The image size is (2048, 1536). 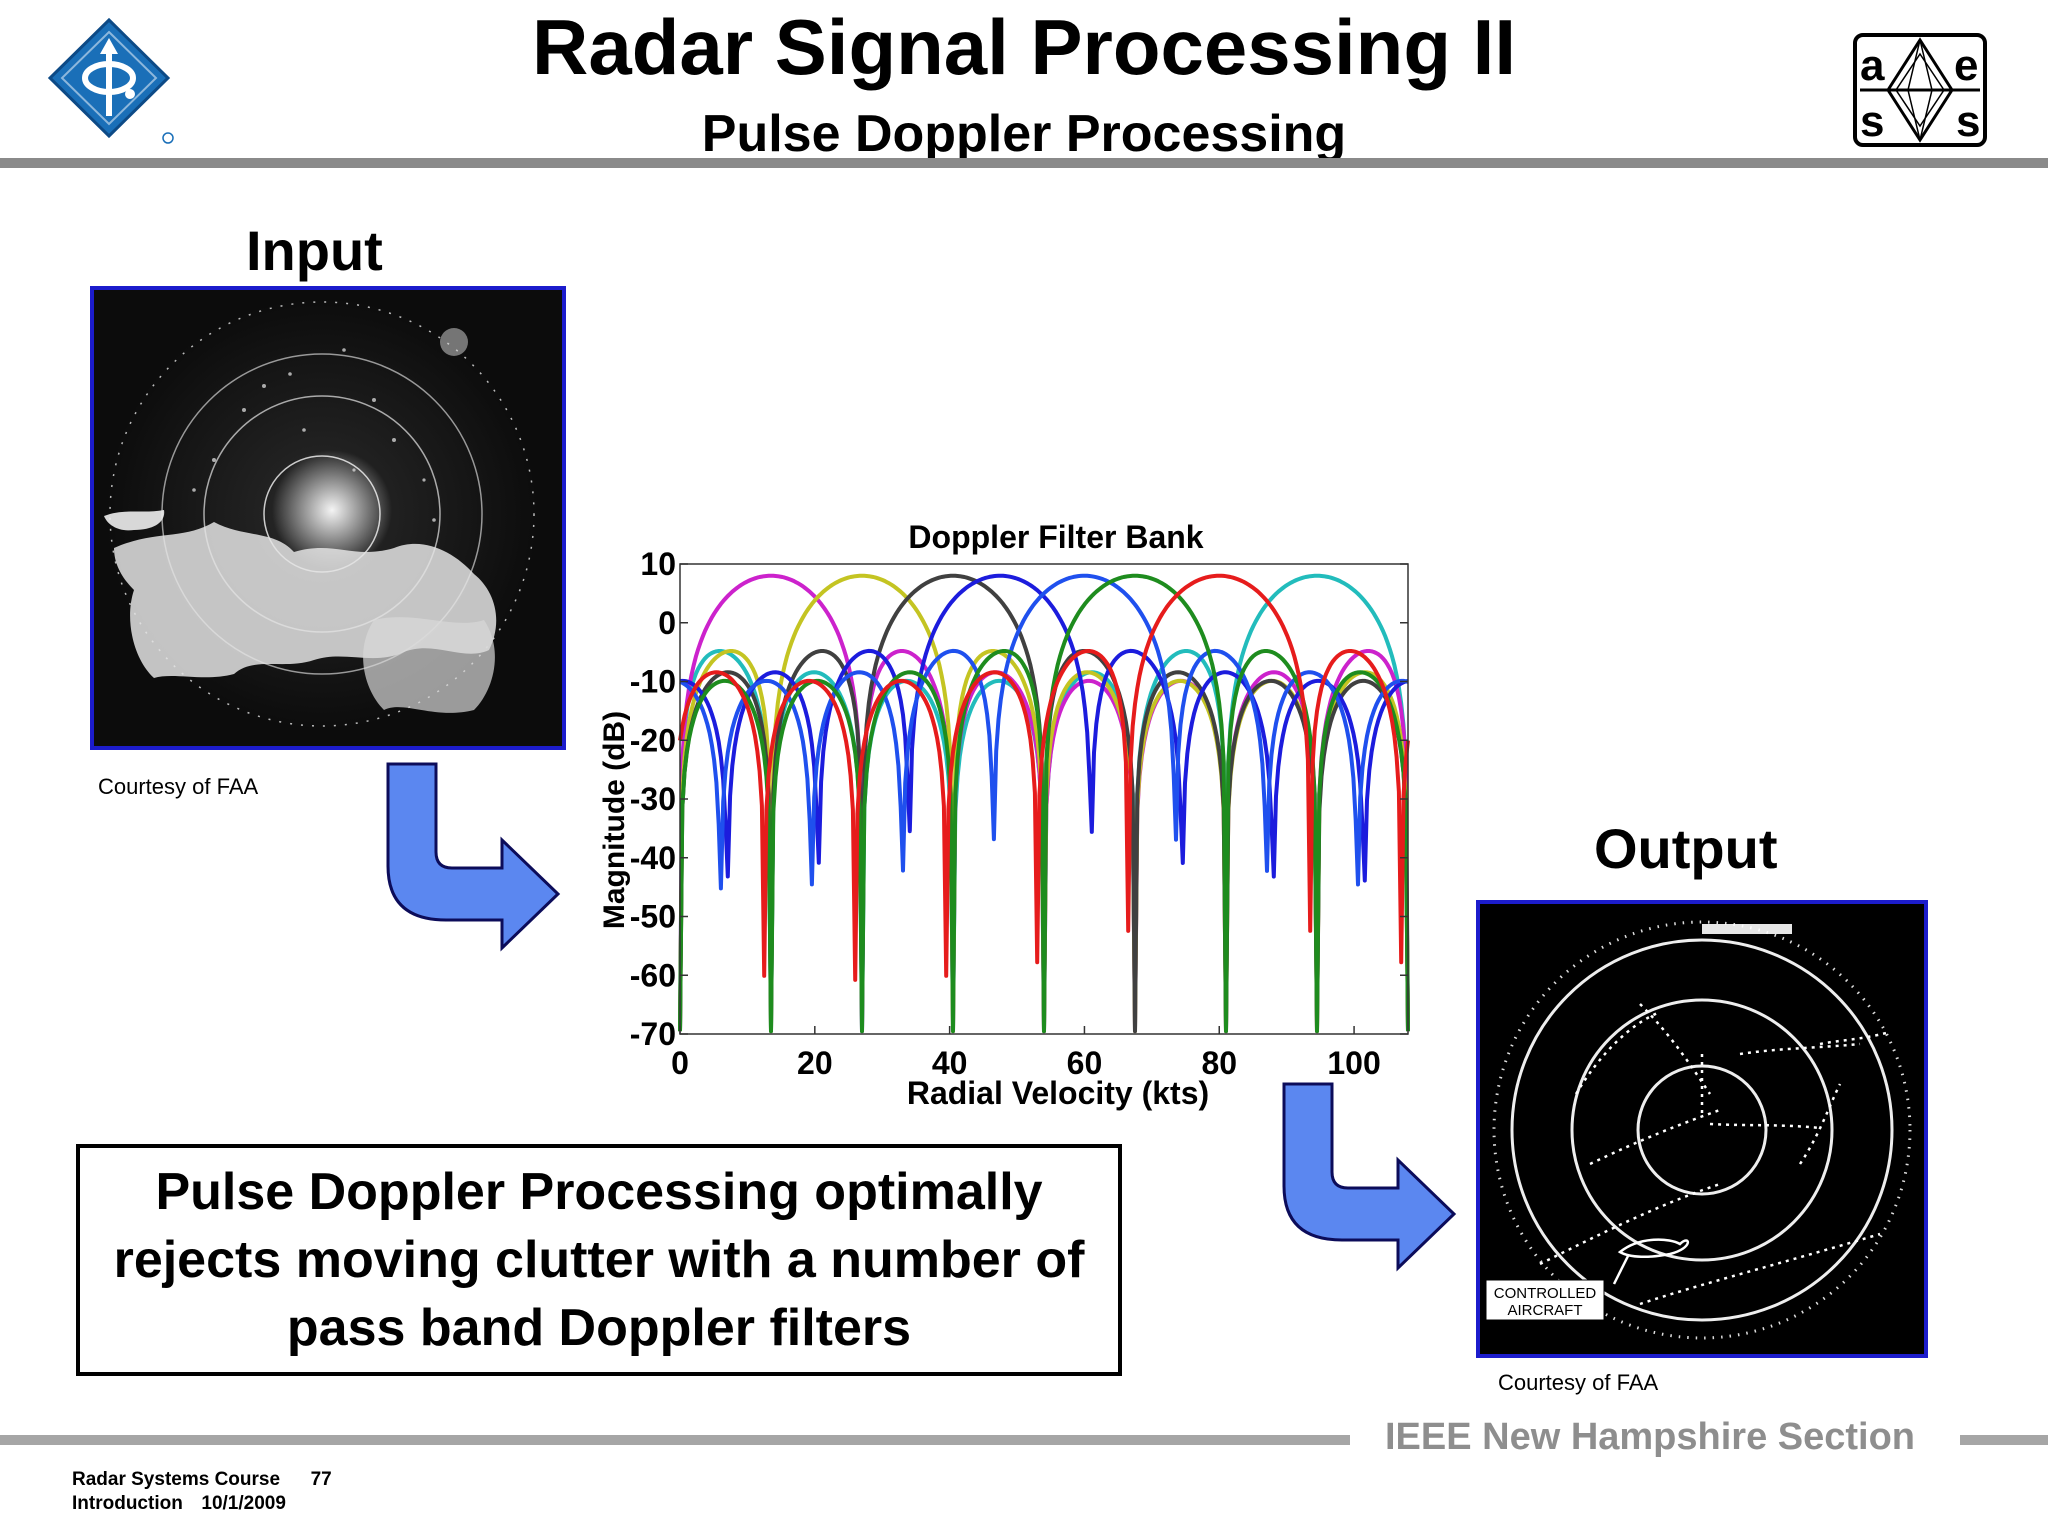 I want to click on footer-lecture: Introduction, so click(x=127, y=1503).